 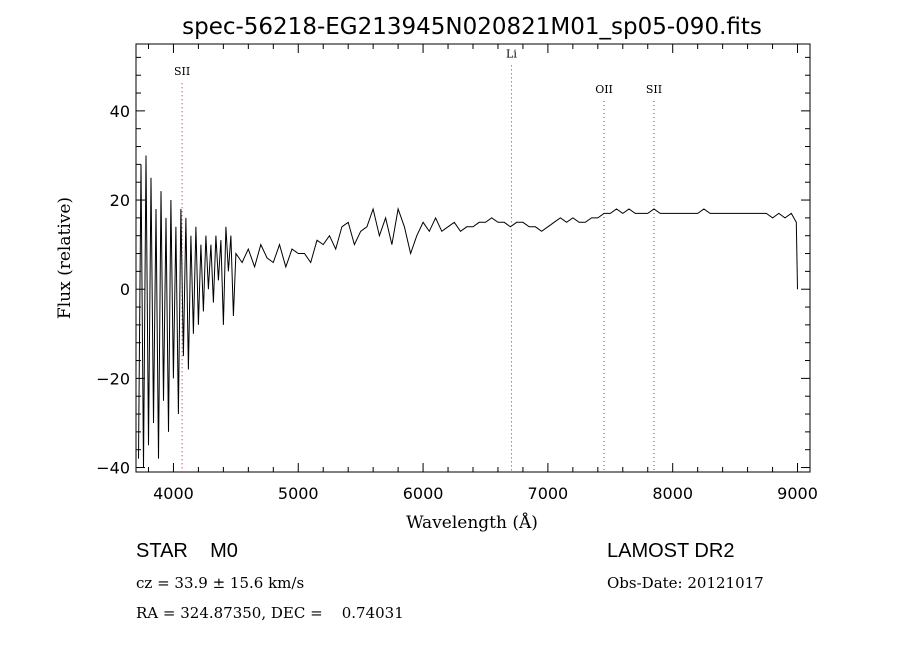 What do you see at coordinates (113, 378) in the screenshot?
I see `y-tick-label: −20` at bounding box center [113, 378].